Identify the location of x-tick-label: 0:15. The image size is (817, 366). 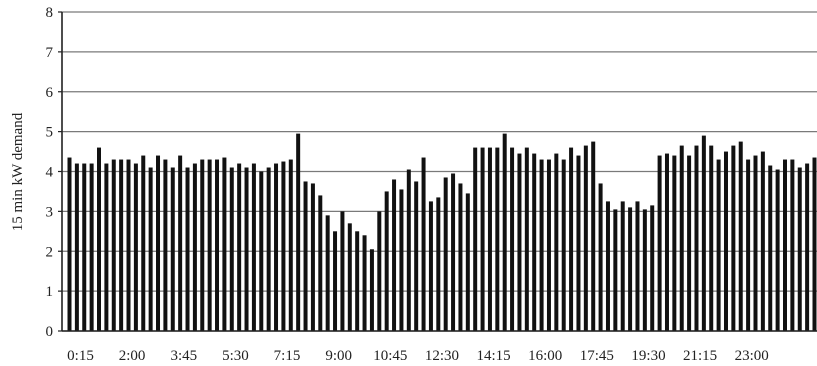
(80, 356).